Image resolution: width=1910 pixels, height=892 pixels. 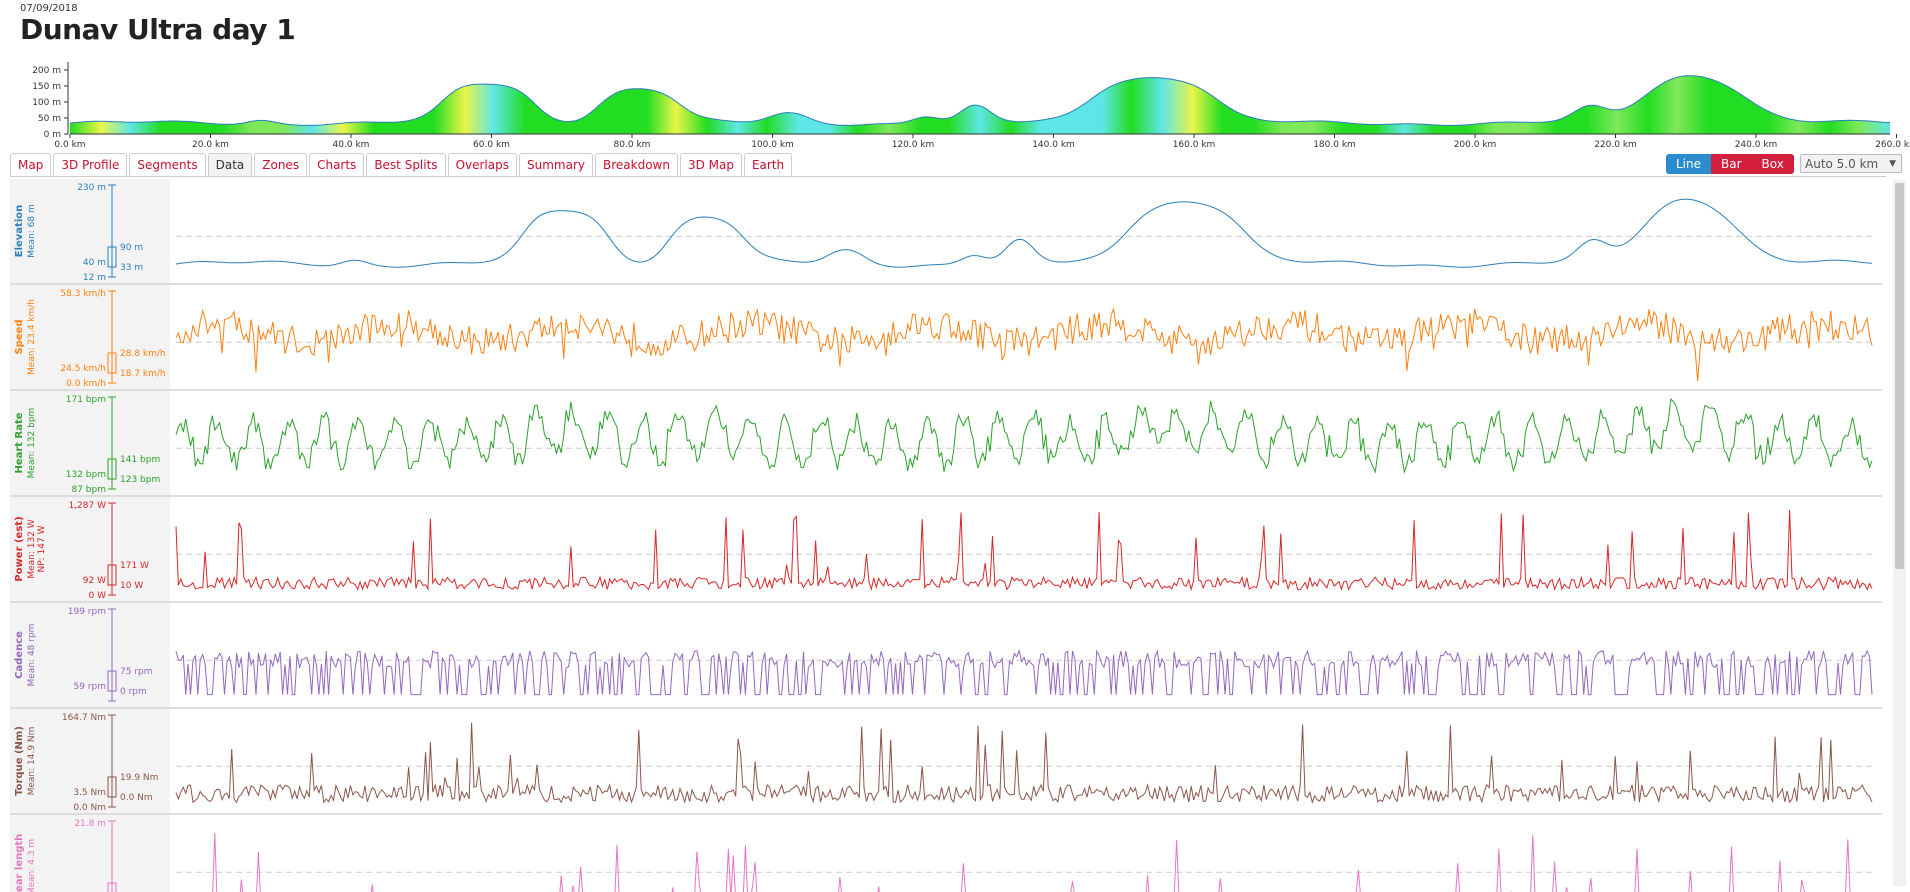 What do you see at coordinates (158, 29) in the screenshot?
I see `page-title: Dunav Ultra day 1` at bounding box center [158, 29].